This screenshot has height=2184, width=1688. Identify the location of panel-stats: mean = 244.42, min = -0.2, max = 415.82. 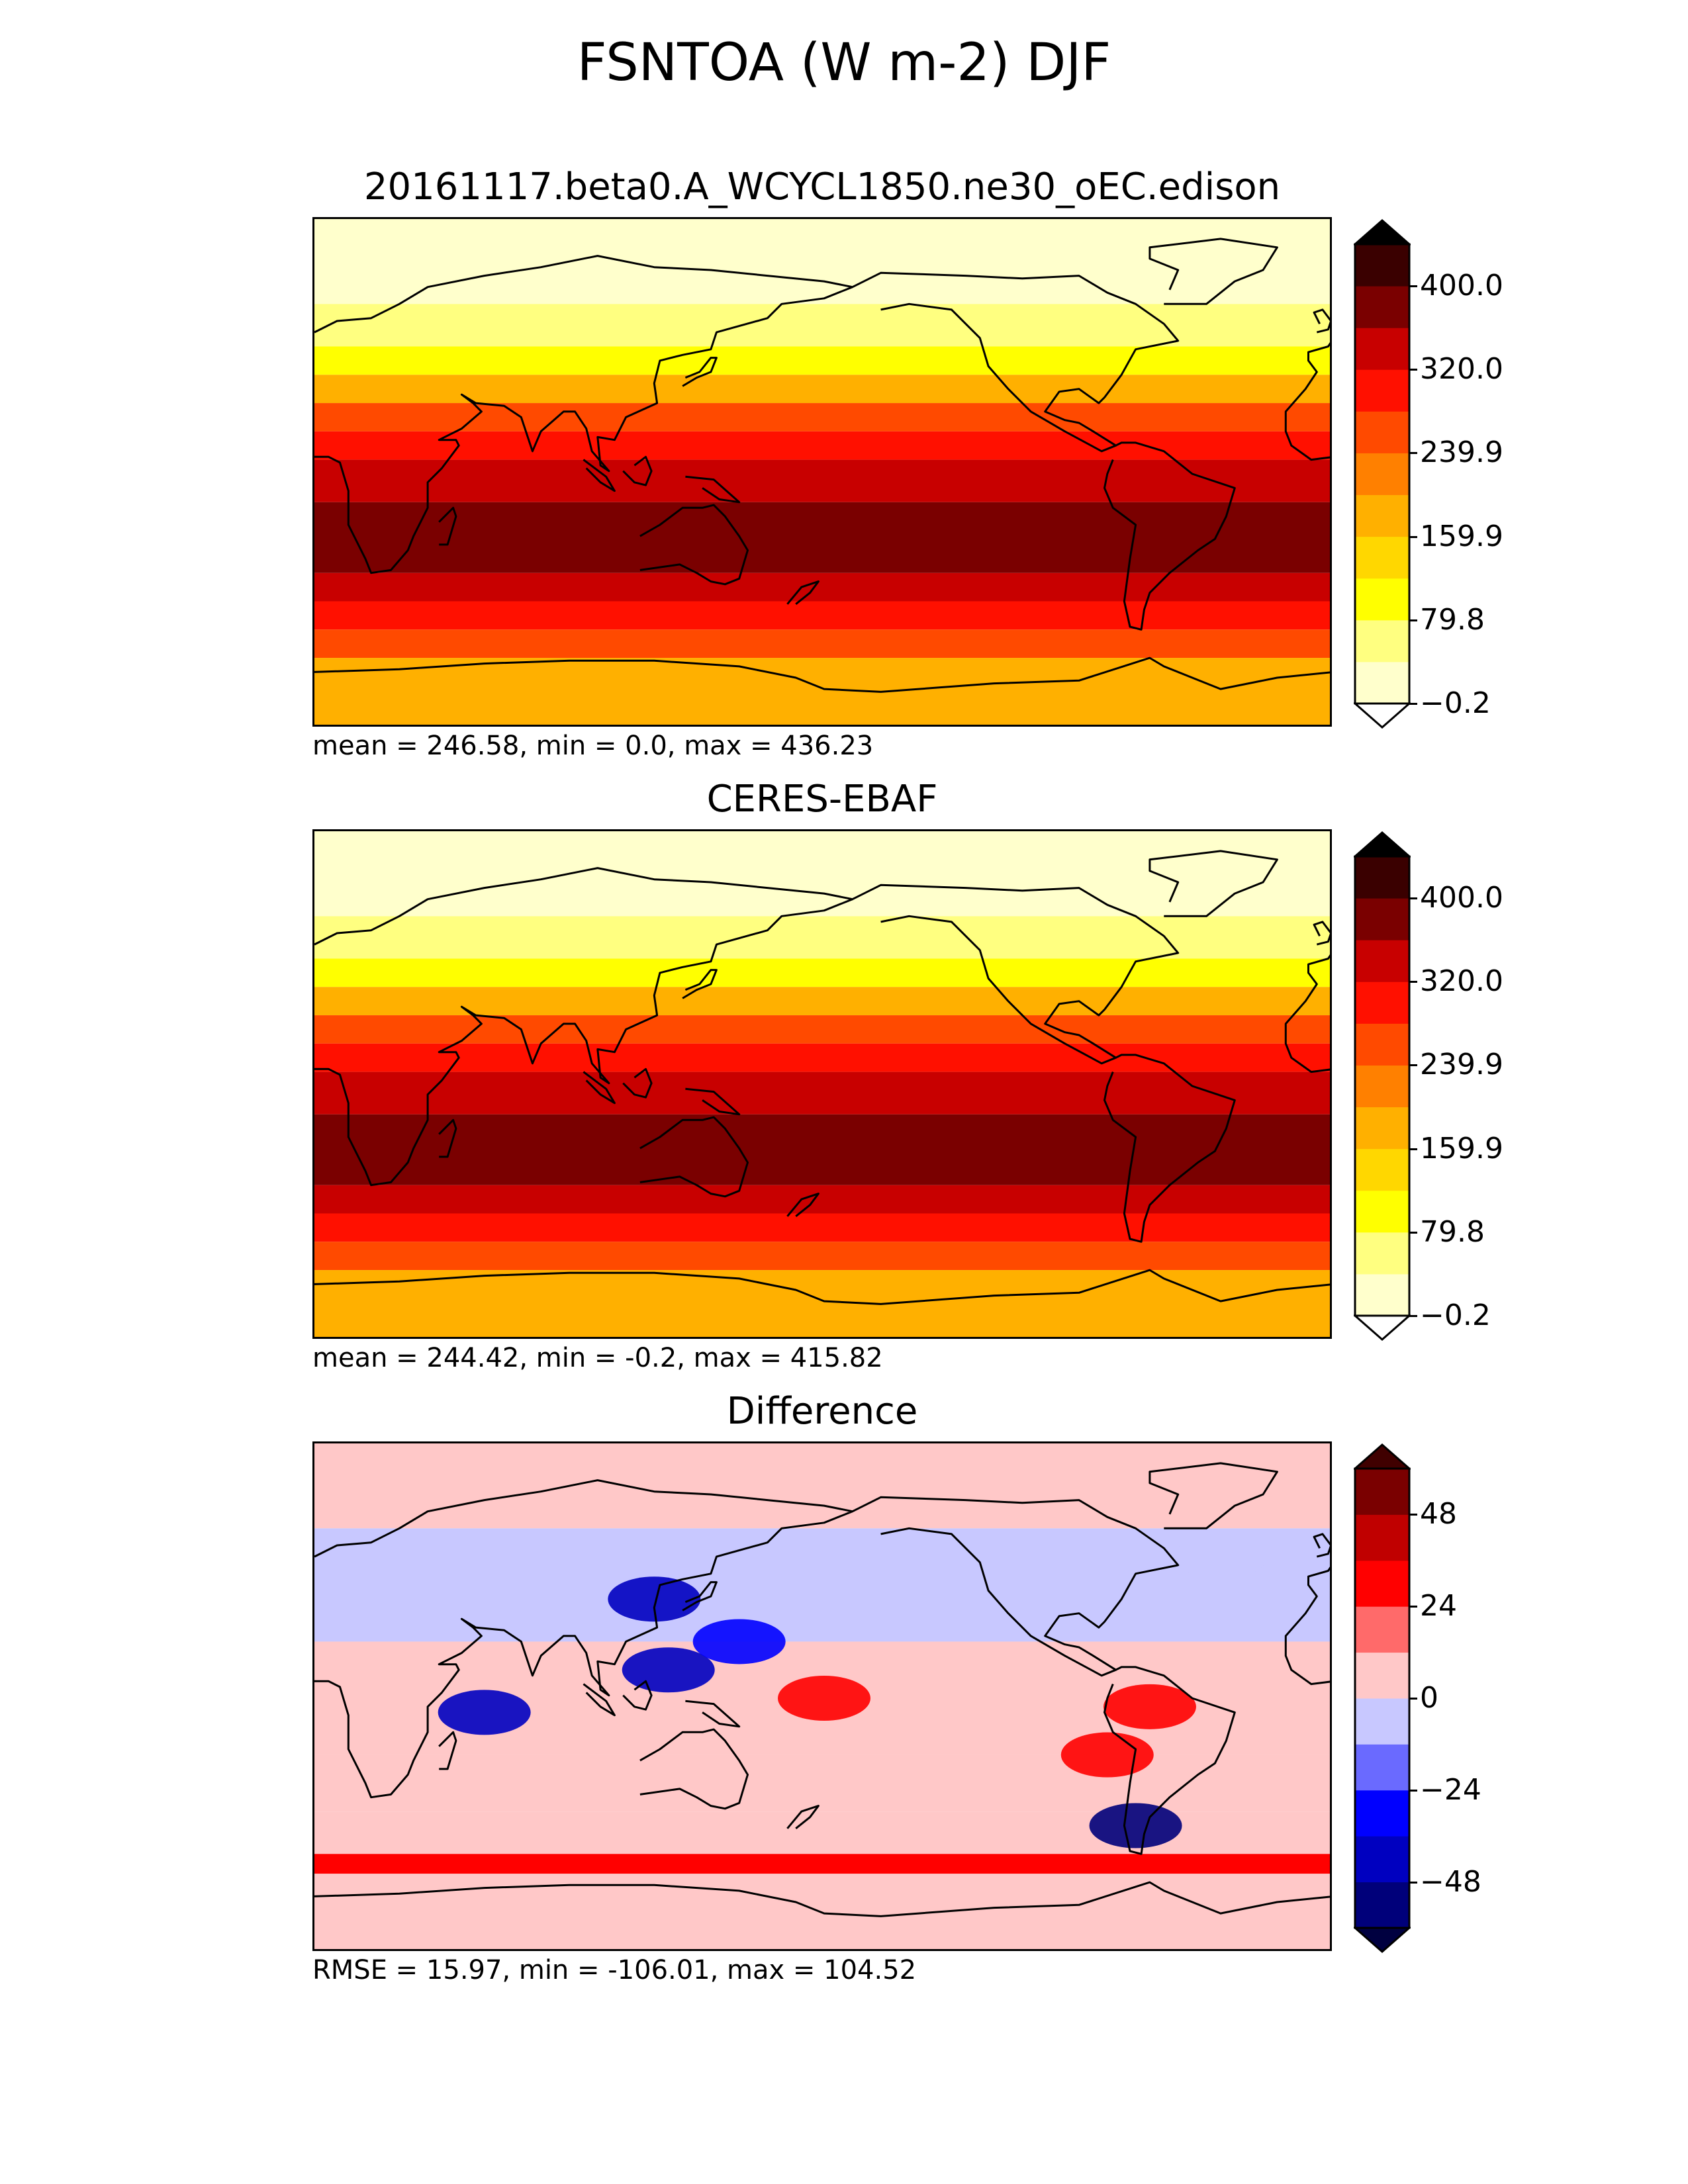
(597, 1358).